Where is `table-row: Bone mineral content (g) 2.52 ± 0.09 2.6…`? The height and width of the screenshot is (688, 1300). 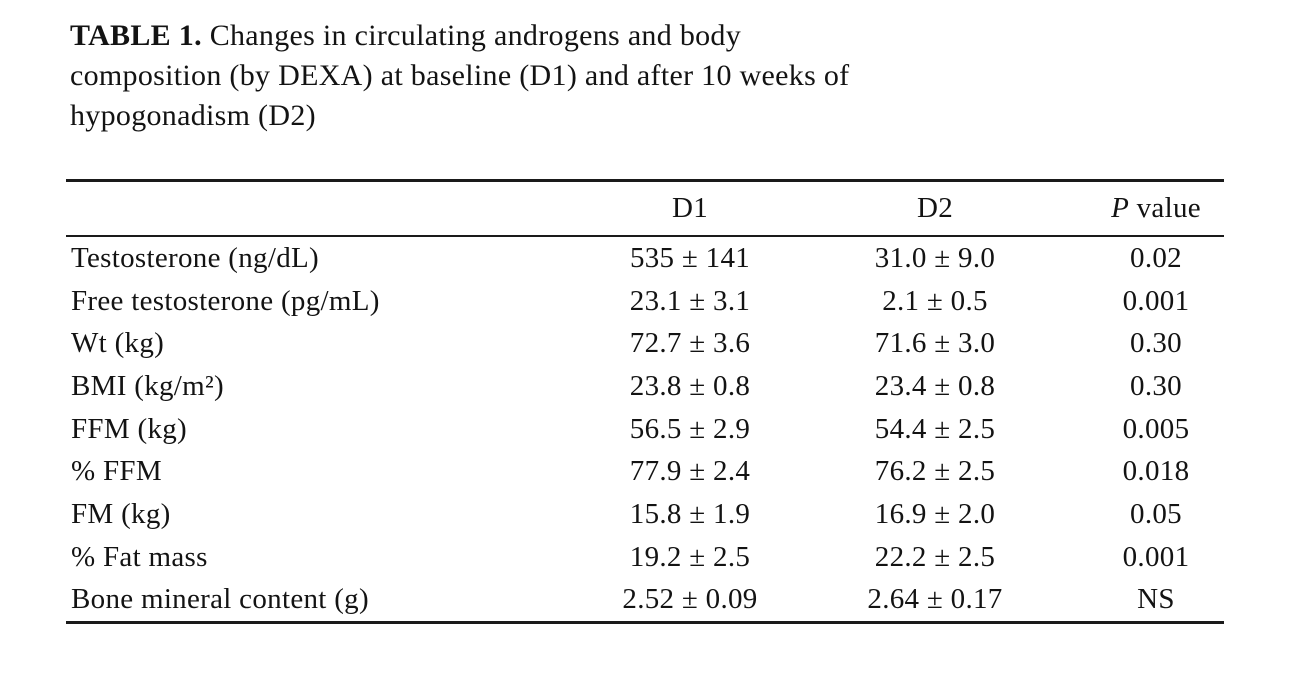
table-row: Bone mineral content (g) 2.52 ± 0.09 2.6… is located at coordinates (645, 599).